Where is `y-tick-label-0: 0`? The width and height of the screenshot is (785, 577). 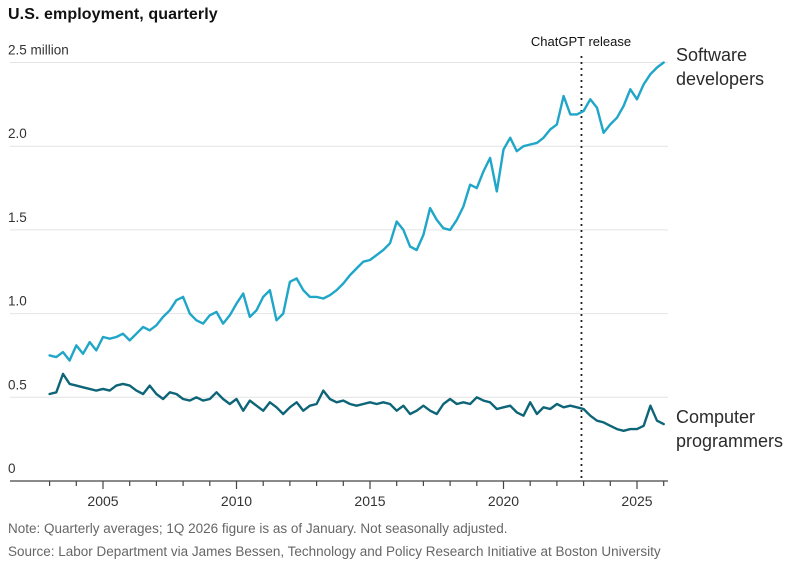
y-tick-label-0: 0 is located at coordinates (12, 468).